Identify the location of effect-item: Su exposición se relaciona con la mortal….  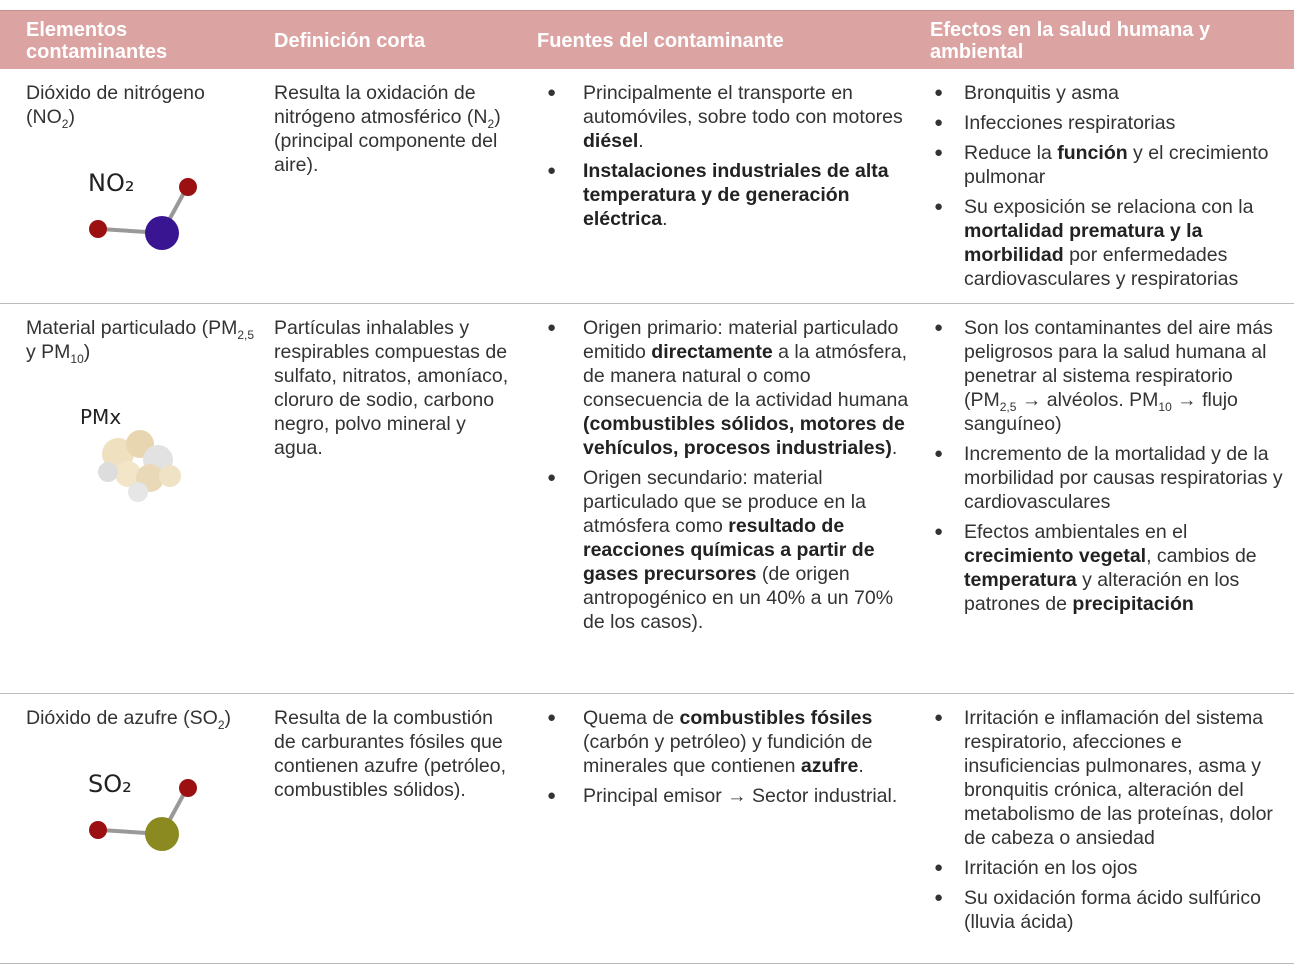
(1109, 243).